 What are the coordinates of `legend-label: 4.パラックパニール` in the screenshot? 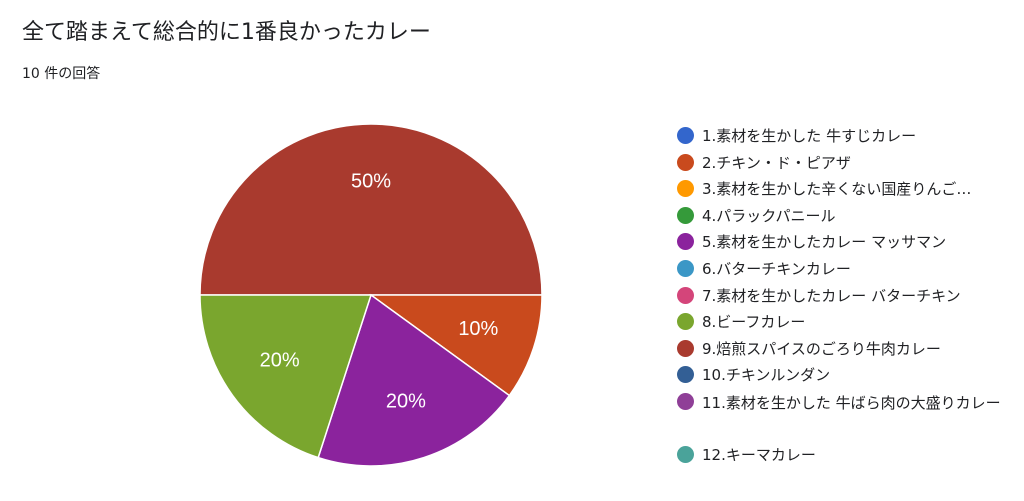 It's located at (769, 215).